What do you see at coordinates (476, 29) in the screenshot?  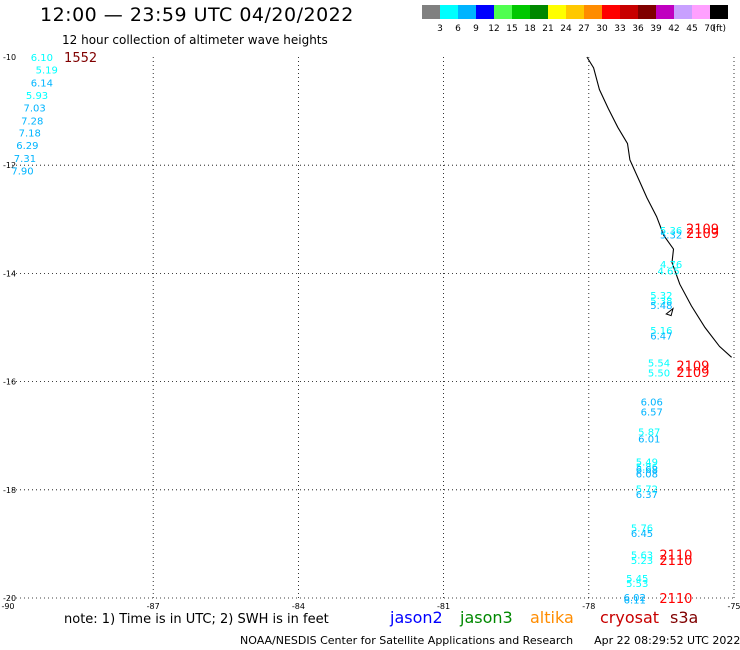 I see `color-scale-label: 9` at bounding box center [476, 29].